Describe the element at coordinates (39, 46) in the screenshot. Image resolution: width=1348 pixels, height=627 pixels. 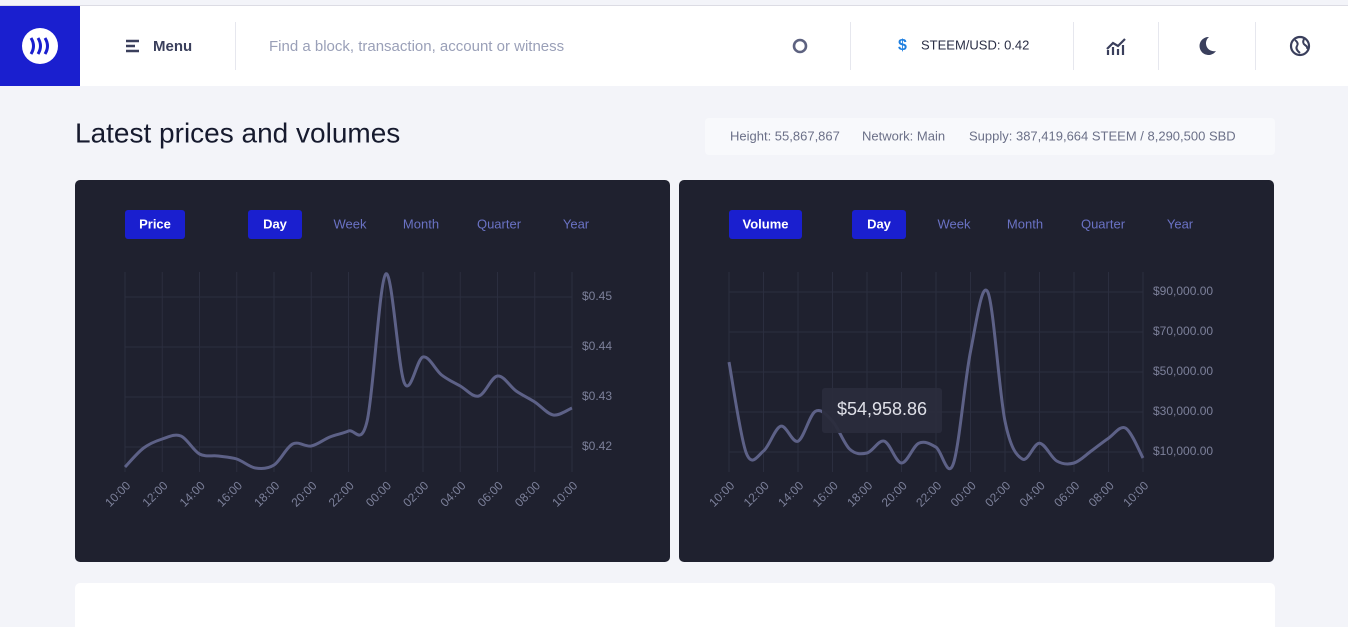
I see `logo-mark` at that location.